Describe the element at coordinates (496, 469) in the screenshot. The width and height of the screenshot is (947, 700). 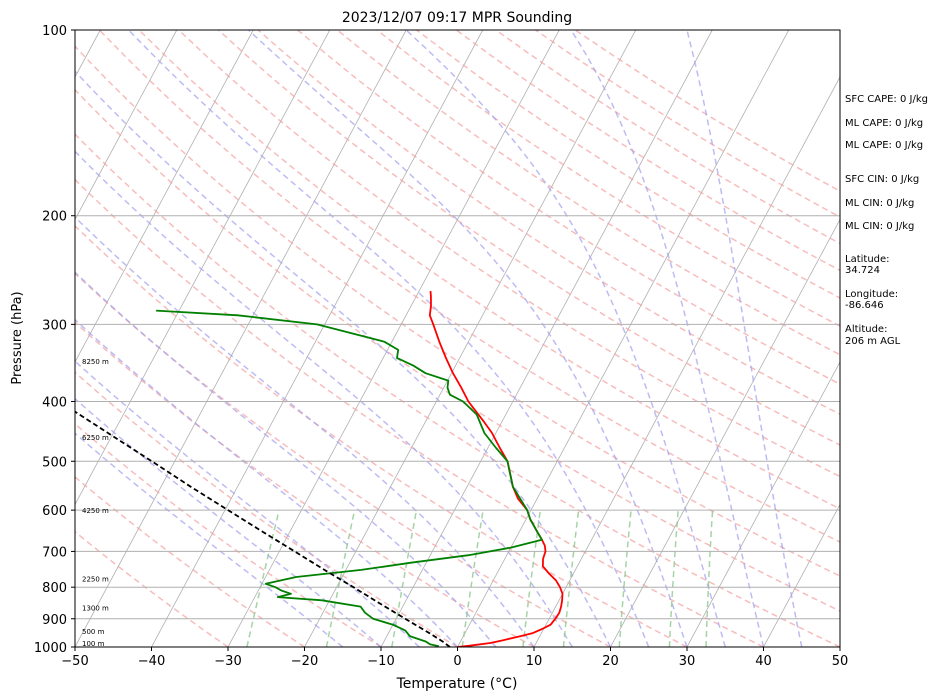
I see `temperature-trace` at that location.